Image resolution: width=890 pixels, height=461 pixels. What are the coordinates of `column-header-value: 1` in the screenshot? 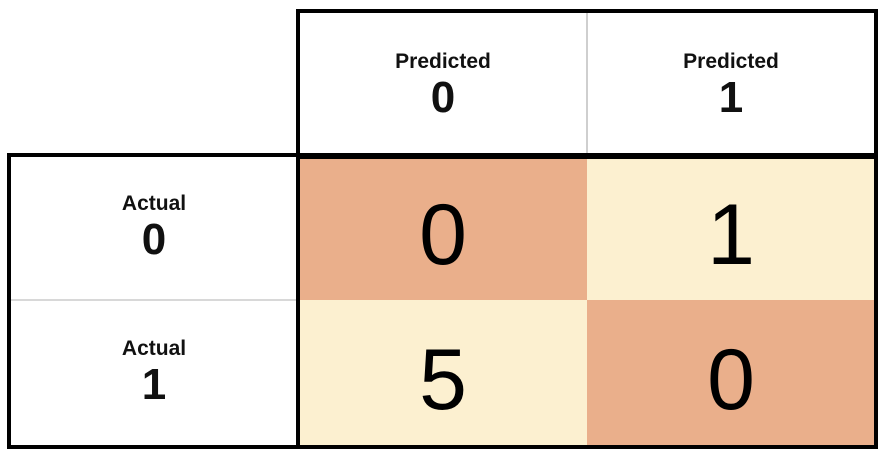 It's located at (731, 98).